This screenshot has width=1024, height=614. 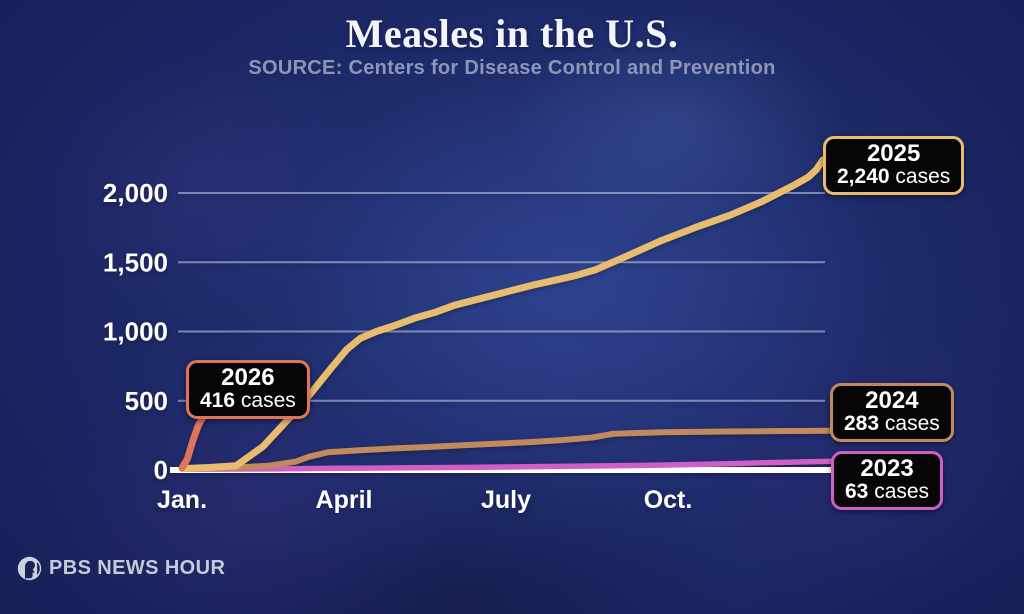 I want to click on callout-2024: 2024 283 cases, so click(x=892, y=413).